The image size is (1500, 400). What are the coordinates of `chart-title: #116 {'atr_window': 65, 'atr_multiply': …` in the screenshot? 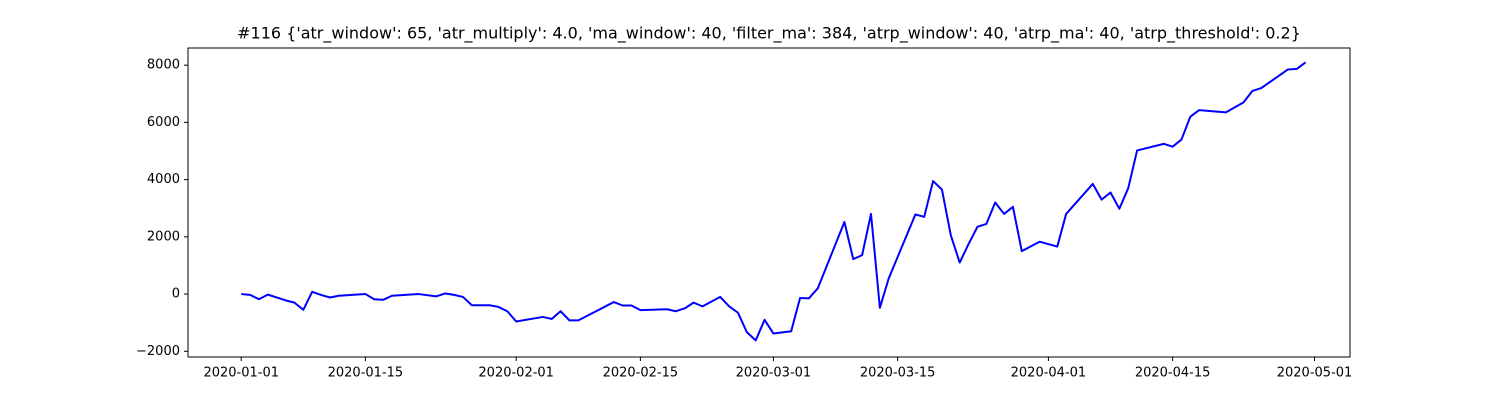 It's located at (769, 34).